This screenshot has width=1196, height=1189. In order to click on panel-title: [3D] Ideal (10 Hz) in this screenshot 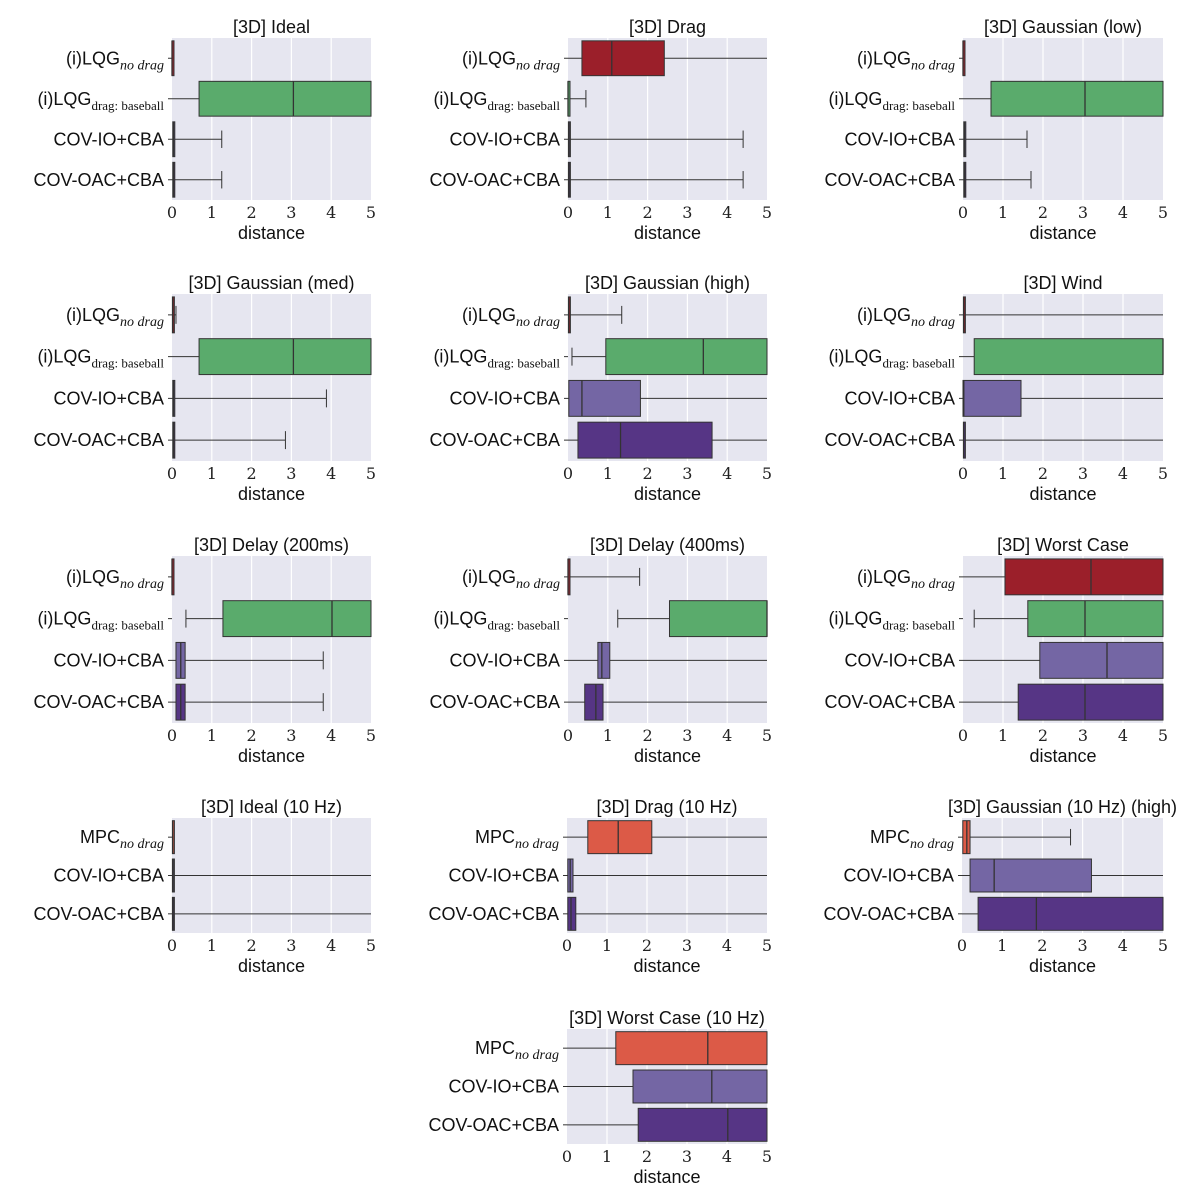, I will do `click(271, 807)`.